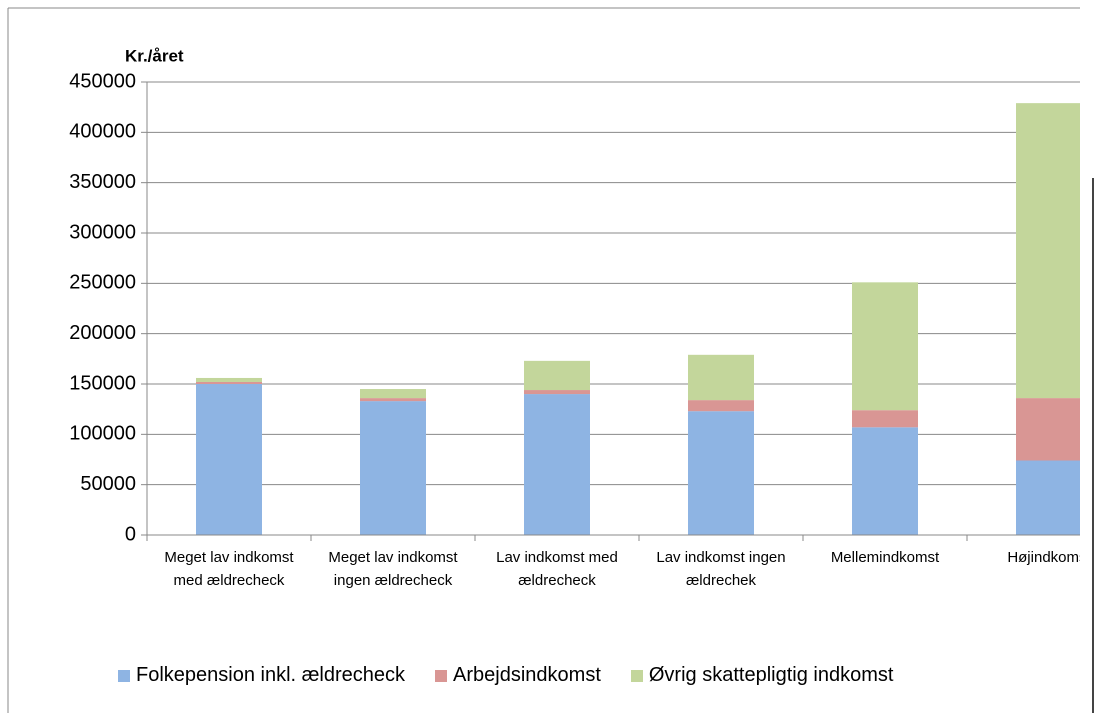 This screenshot has height=713, width=1094. I want to click on legend-item: Øvrig skattepligtig indkomst, so click(762, 675).